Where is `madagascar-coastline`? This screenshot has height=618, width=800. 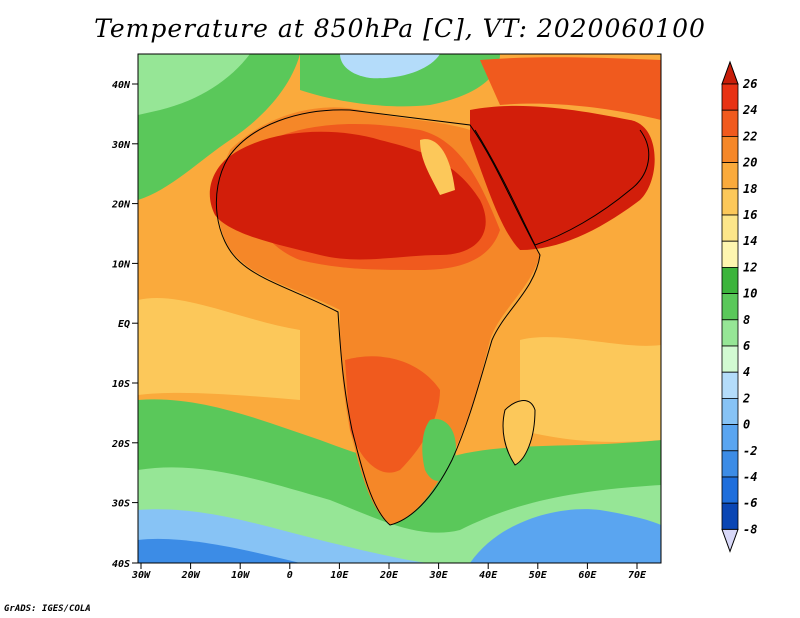
madagascar-coastline is located at coordinates (519, 433).